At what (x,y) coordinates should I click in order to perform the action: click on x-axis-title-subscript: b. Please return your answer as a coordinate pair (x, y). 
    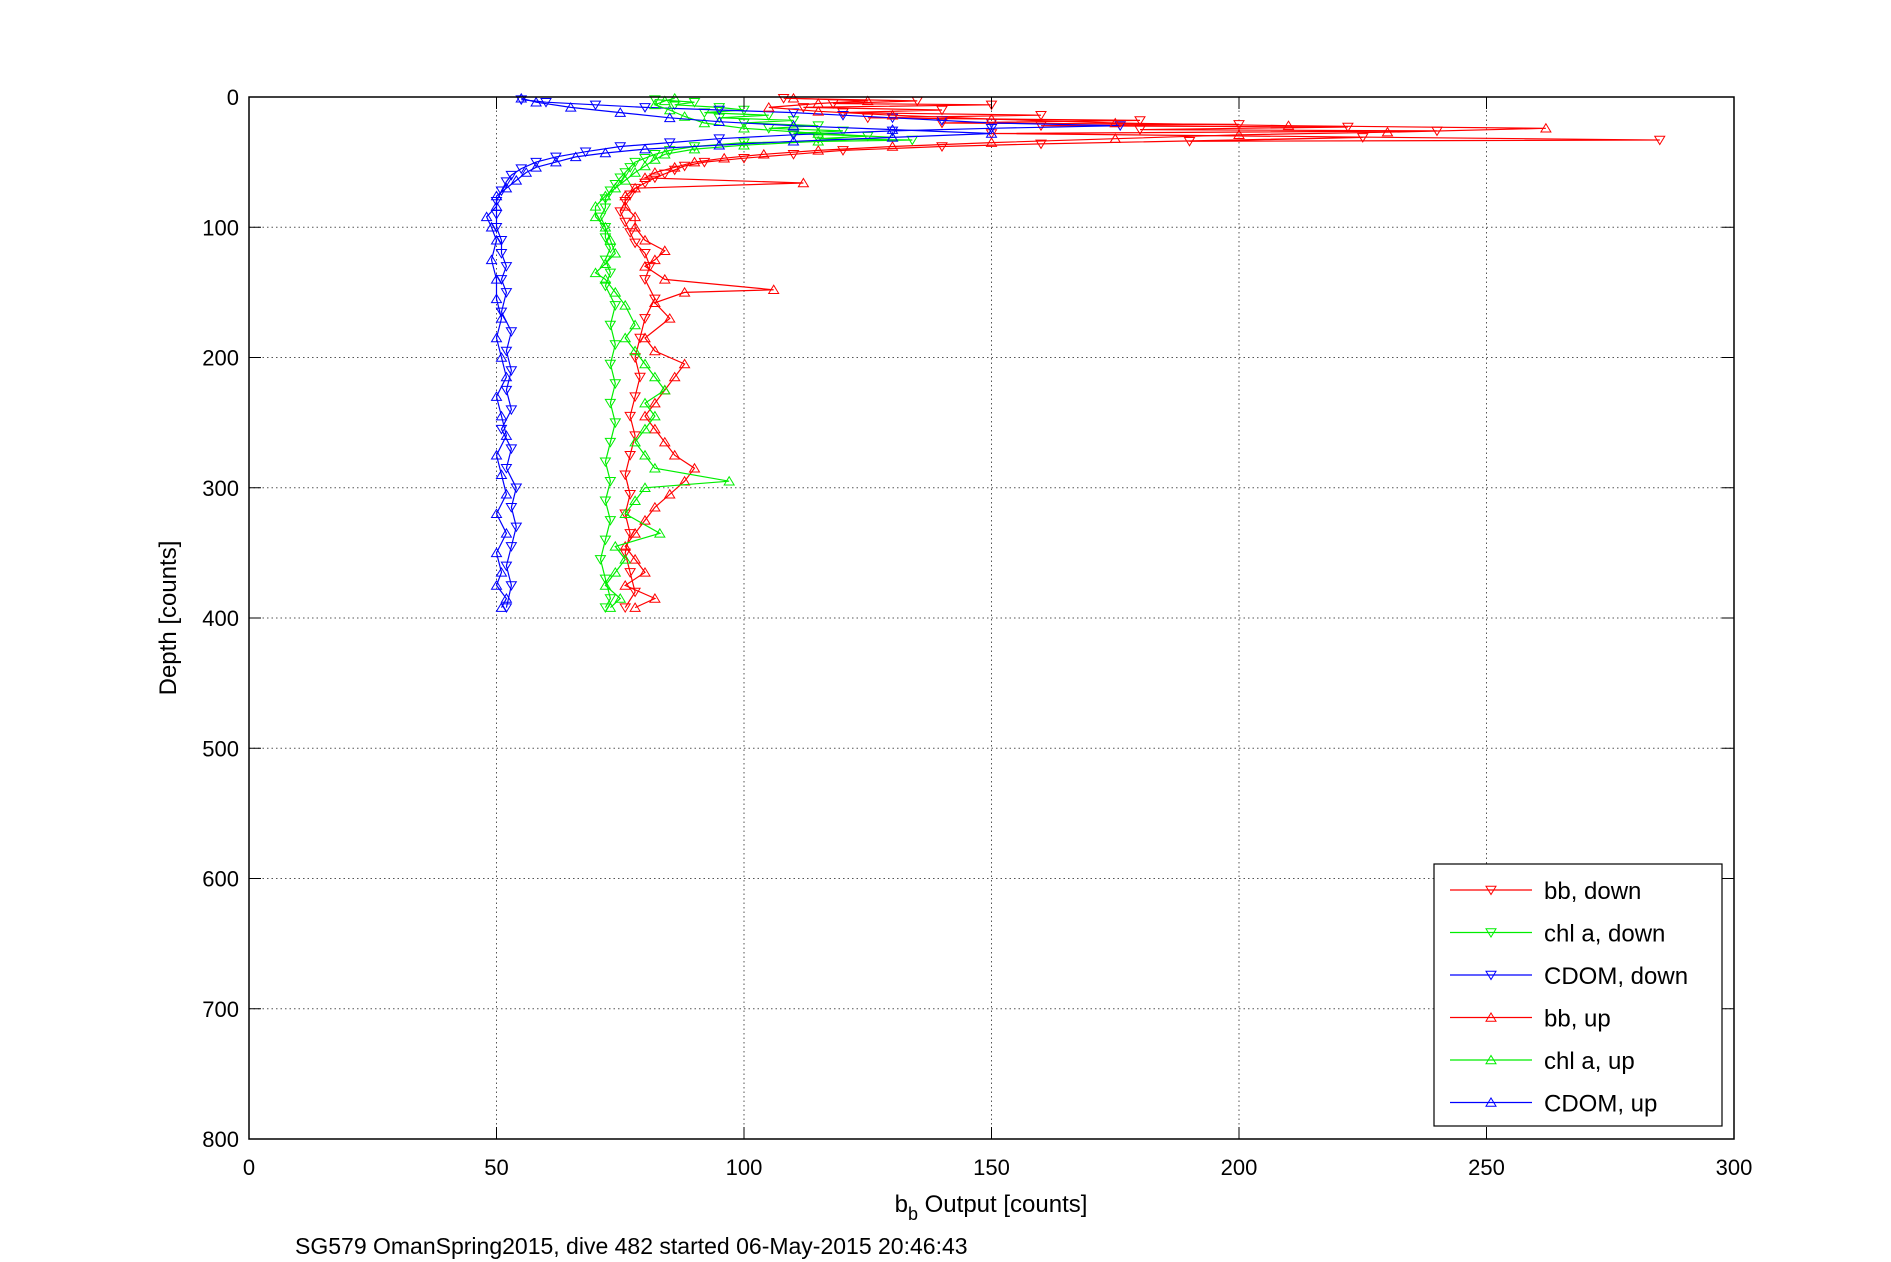
    Looking at the image, I should click on (913, 1214).